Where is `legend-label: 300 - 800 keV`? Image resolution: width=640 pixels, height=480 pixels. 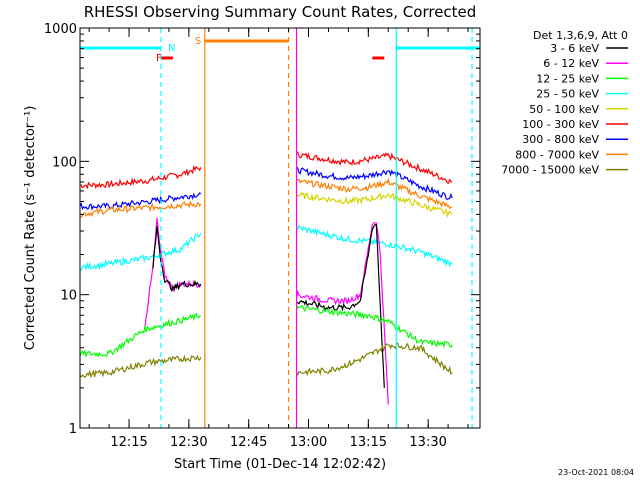 legend-label: 300 - 800 keV is located at coordinates (560, 139).